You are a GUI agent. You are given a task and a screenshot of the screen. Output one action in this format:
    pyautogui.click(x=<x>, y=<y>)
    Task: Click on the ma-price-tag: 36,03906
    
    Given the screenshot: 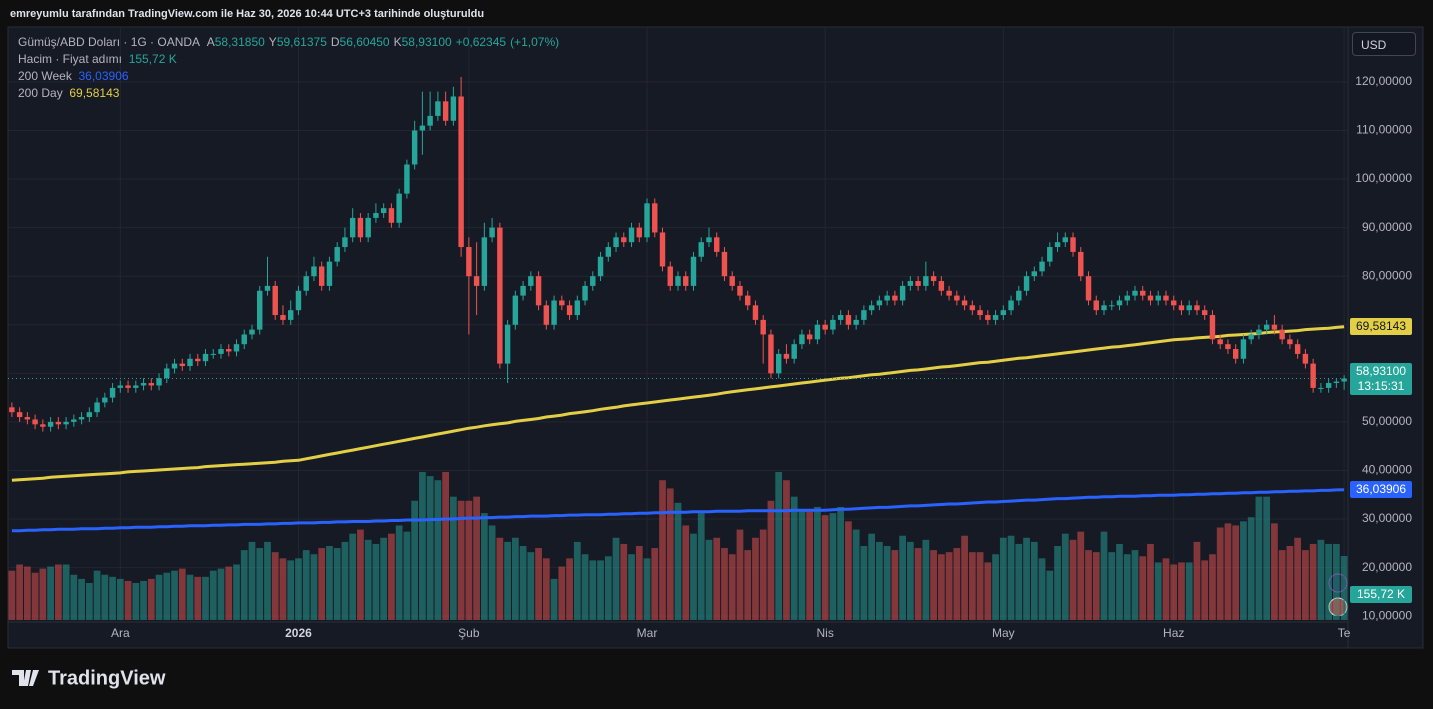 What is the action you would take?
    pyautogui.click(x=1381, y=490)
    